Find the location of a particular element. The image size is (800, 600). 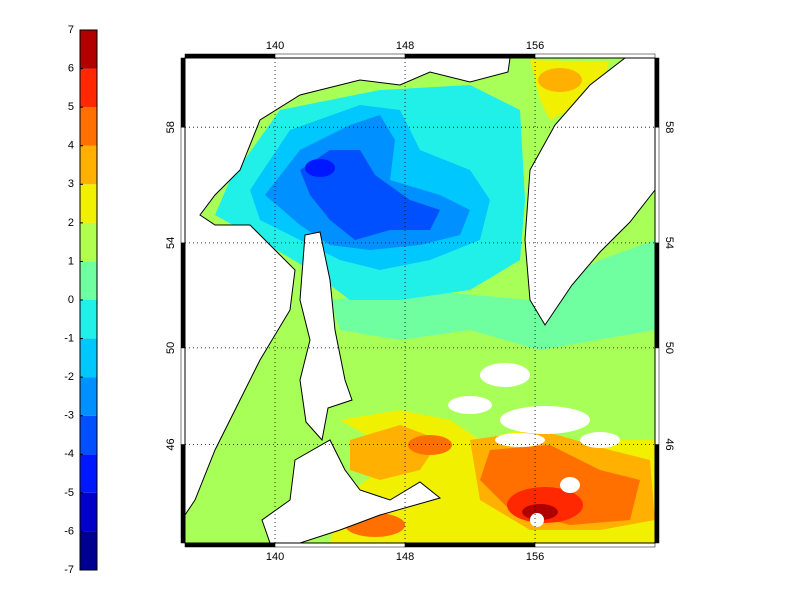

colorbar-tick-label: 0 is located at coordinates (71, 300).